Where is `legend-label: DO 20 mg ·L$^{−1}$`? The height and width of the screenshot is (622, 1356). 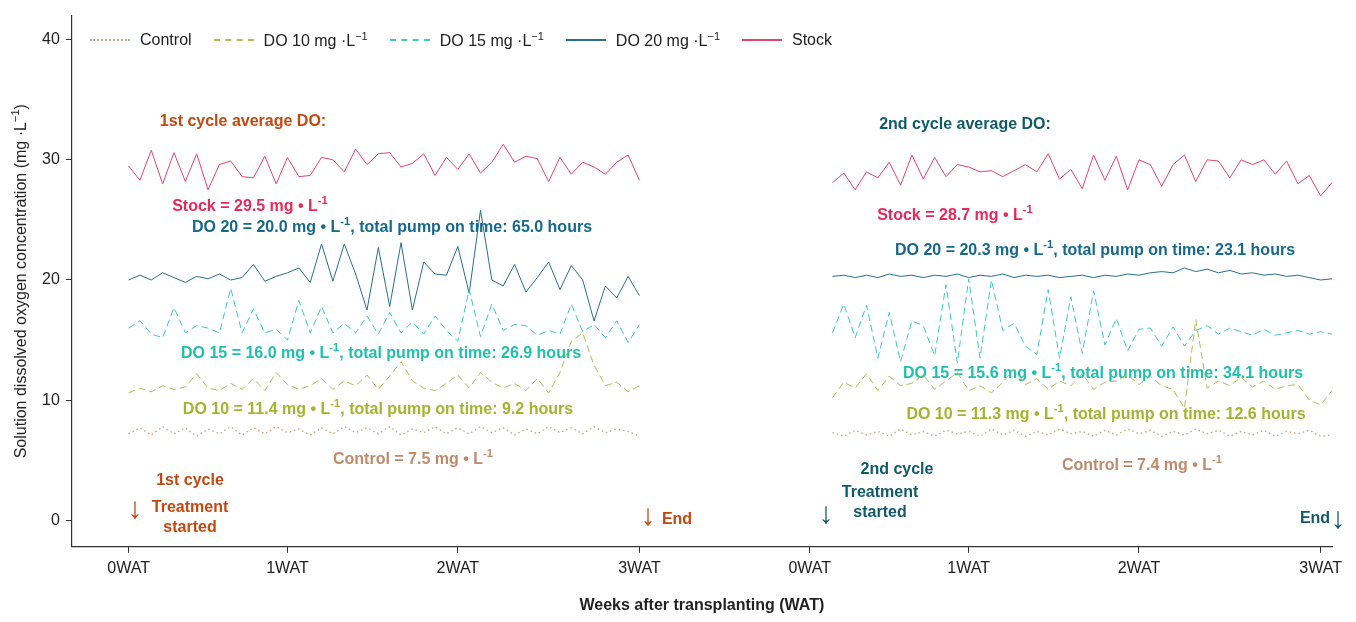 legend-label: DO 20 mg ·L$^{−1}$ is located at coordinates (667, 40).